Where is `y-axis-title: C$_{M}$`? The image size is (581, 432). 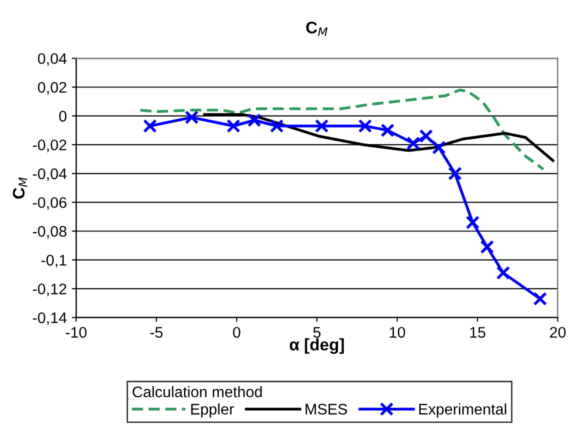
y-axis-title: C$_{M}$ is located at coordinates (20, 188).